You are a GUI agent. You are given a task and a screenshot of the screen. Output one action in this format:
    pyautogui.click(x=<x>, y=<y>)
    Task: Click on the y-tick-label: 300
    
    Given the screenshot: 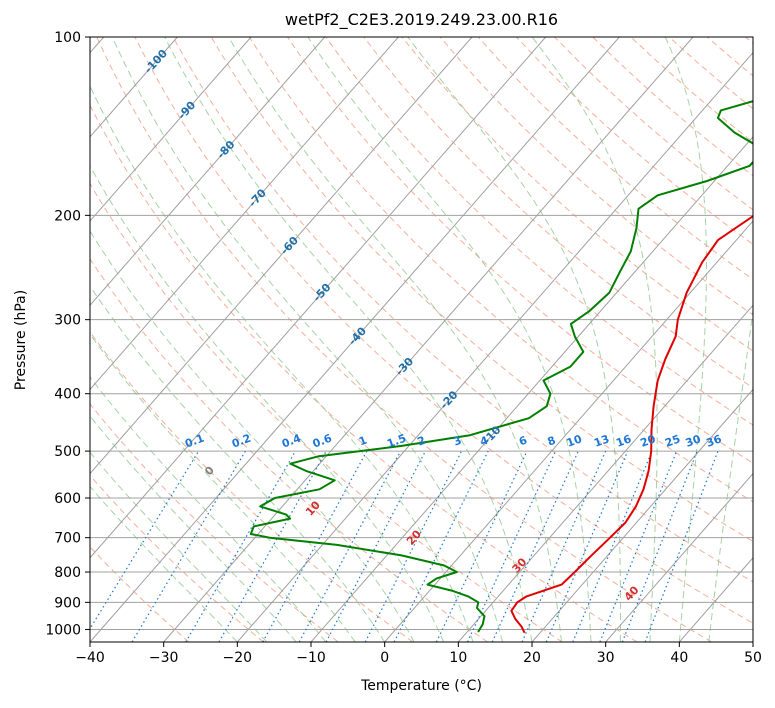 What is the action you would take?
    pyautogui.click(x=67, y=321)
    